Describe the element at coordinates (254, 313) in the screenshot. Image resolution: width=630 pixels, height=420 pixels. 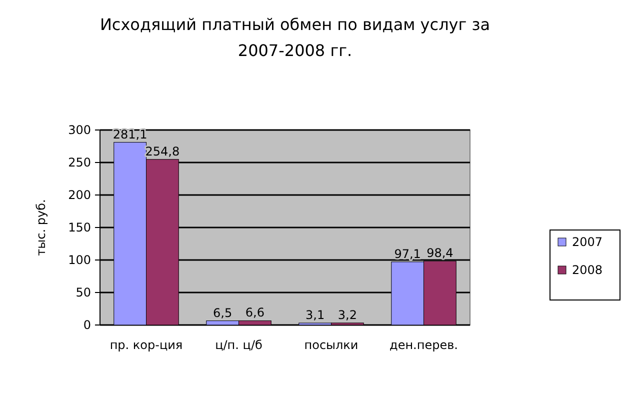
I see `data-label: 6,6` at that location.